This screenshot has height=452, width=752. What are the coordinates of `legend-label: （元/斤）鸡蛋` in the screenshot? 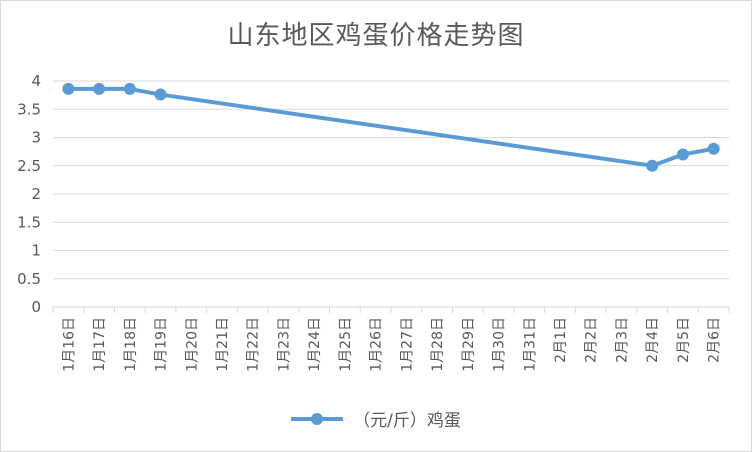 It's located at (407, 421).